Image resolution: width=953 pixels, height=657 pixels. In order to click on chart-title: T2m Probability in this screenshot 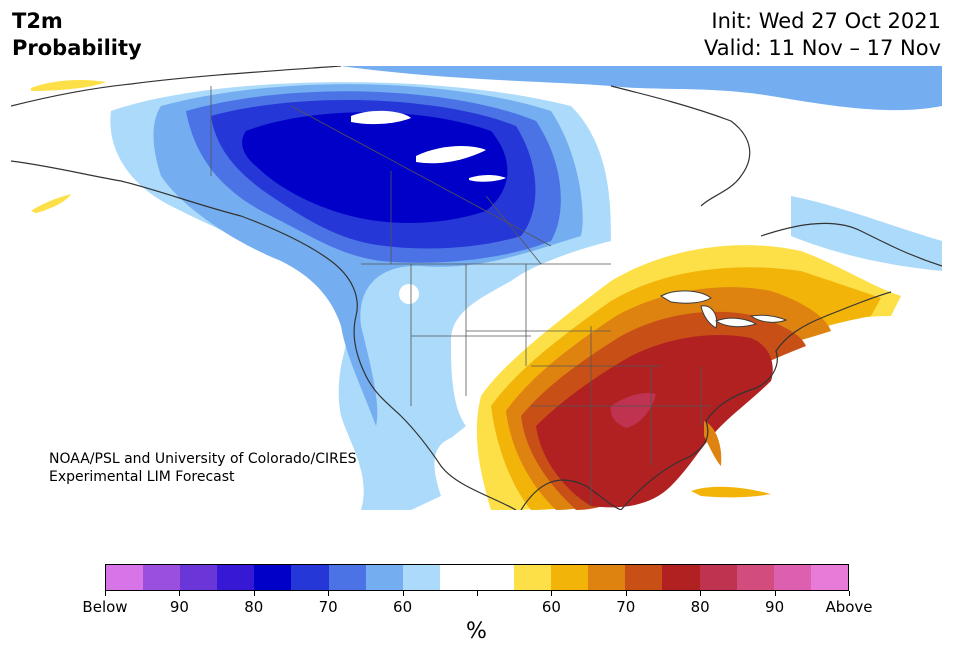, I will do `click(77, 35)`.